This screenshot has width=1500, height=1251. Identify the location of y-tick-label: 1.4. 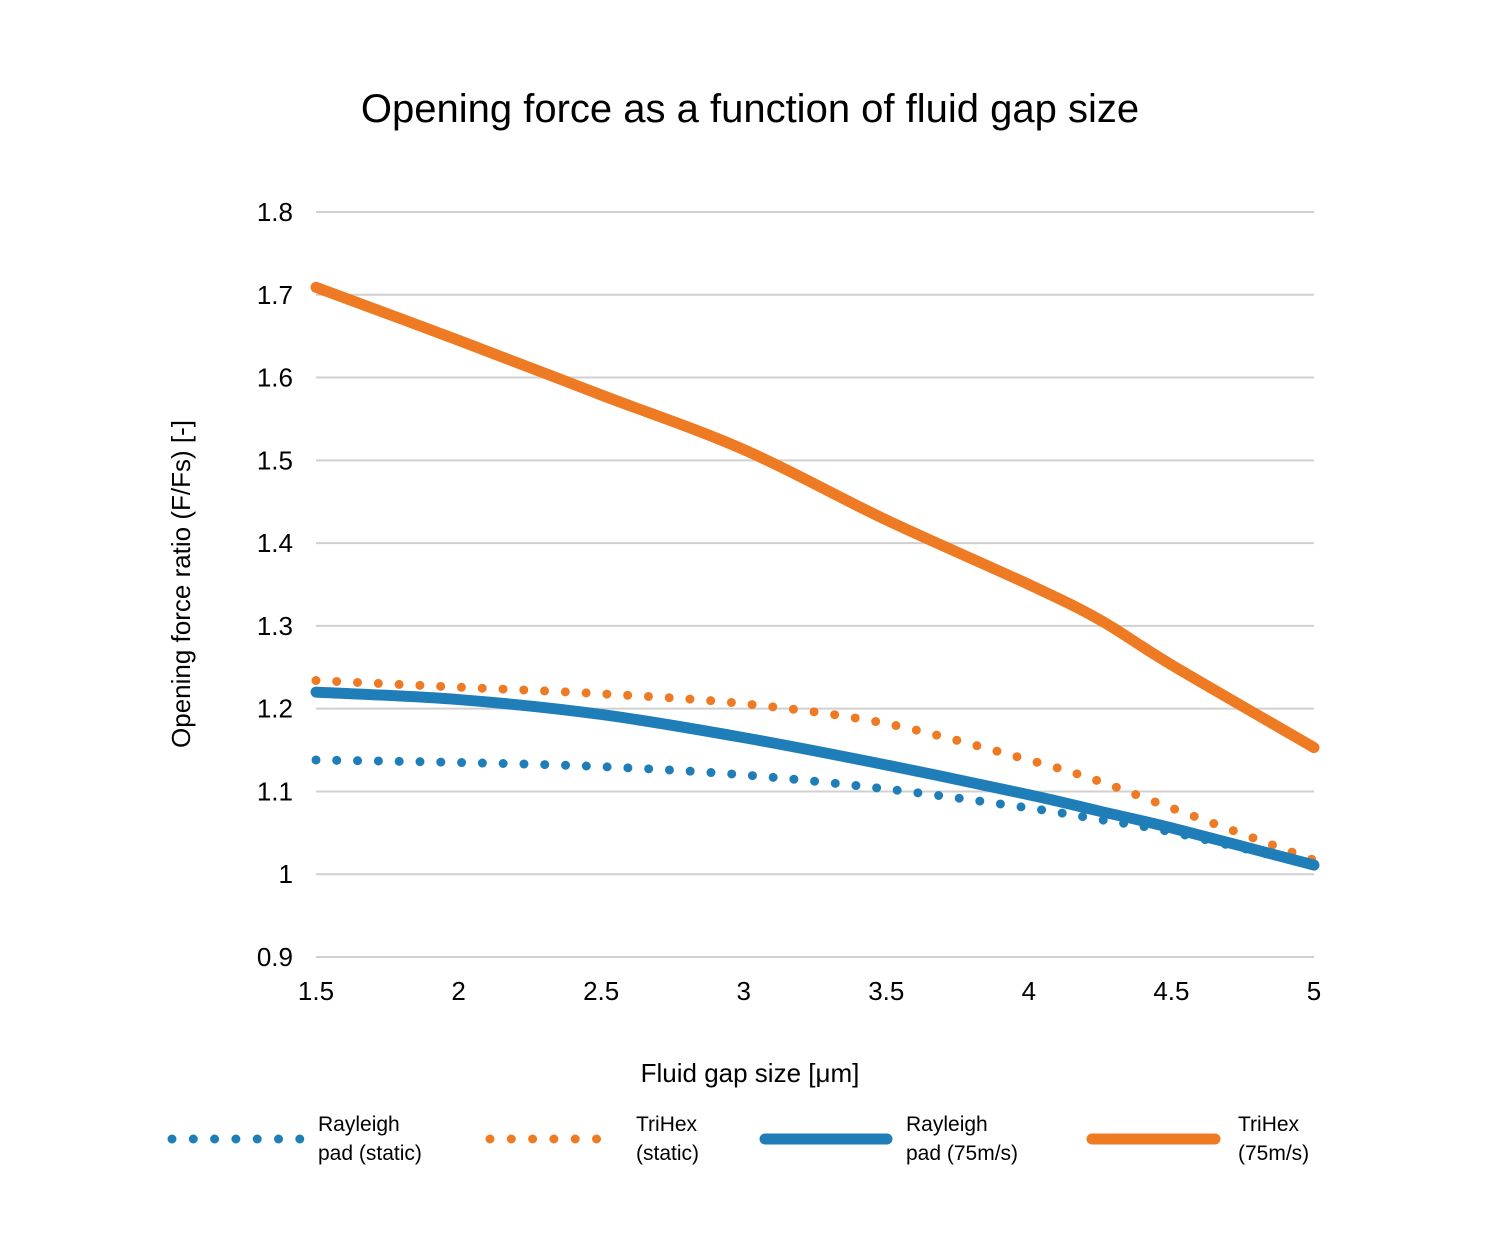
(275, 543).